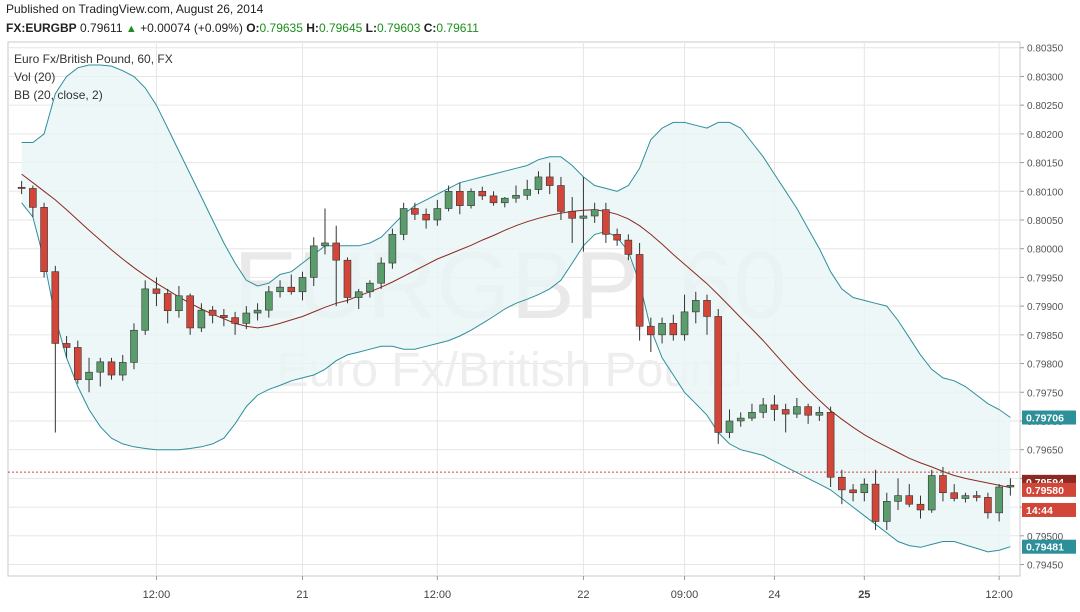 This screenshot has height=612, width=1080. Describe the element at coordinates (1045, 192) in the screenshot. I see `y-tick-label: 0.80100` at that location.